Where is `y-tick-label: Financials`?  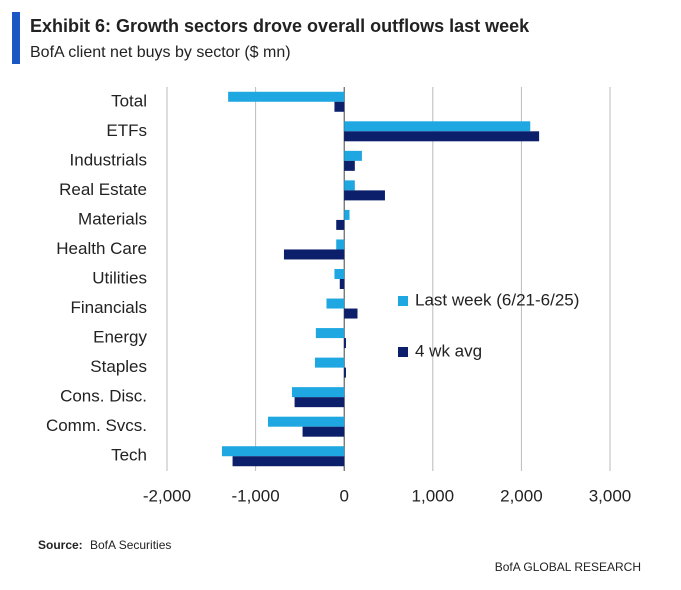 y-tick-label: Financials is located at coordinates (108, 307).